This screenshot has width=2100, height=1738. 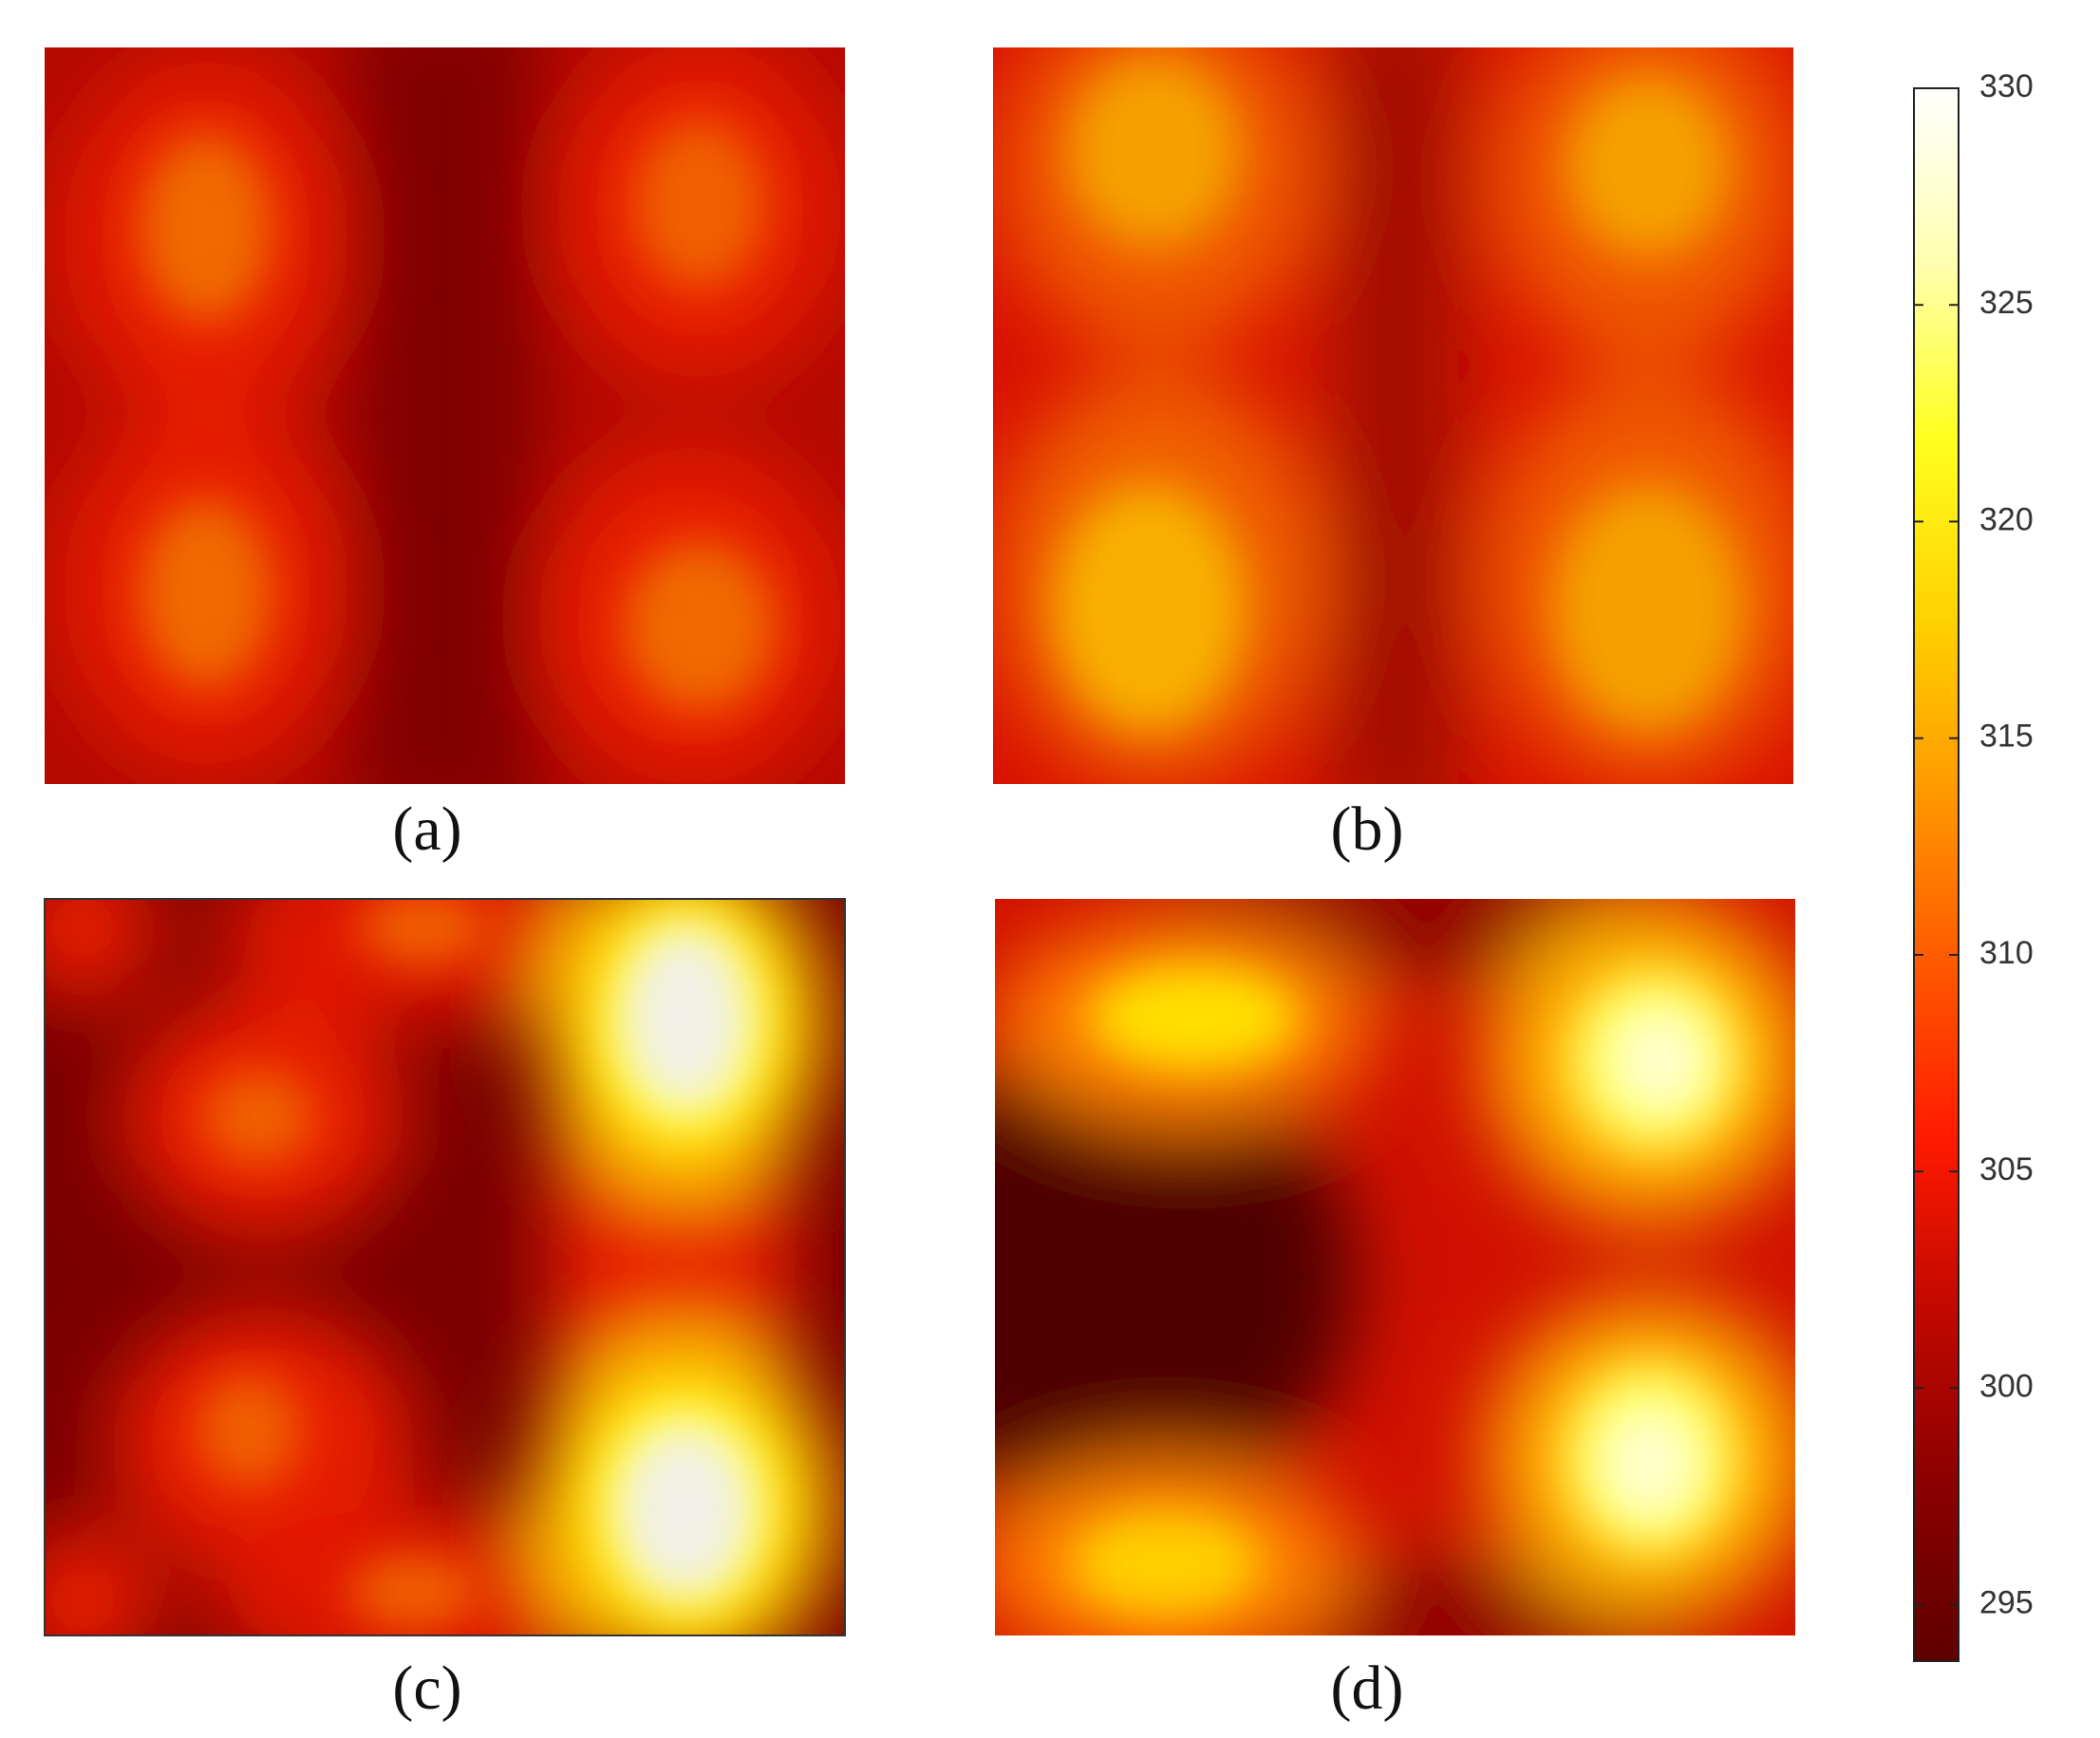 What do you see at coordinates (1936, 874) in the screenshot?
I see `colorbar` at bounding box center [1936, 874].